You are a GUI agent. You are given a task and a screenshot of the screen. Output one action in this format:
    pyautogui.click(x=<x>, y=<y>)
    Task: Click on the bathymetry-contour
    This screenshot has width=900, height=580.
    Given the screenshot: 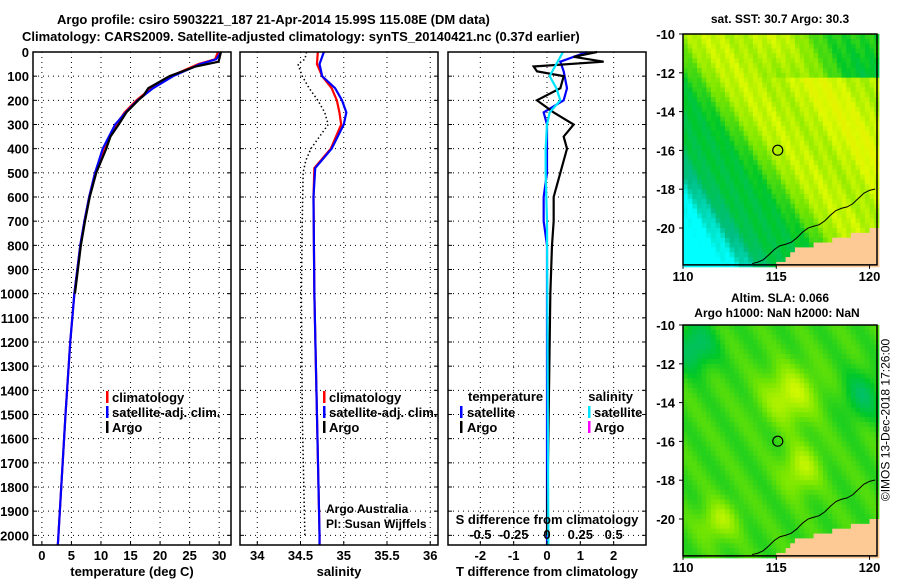 What is the action you would take?
    pyautogui.click(x=813, y=517)
    